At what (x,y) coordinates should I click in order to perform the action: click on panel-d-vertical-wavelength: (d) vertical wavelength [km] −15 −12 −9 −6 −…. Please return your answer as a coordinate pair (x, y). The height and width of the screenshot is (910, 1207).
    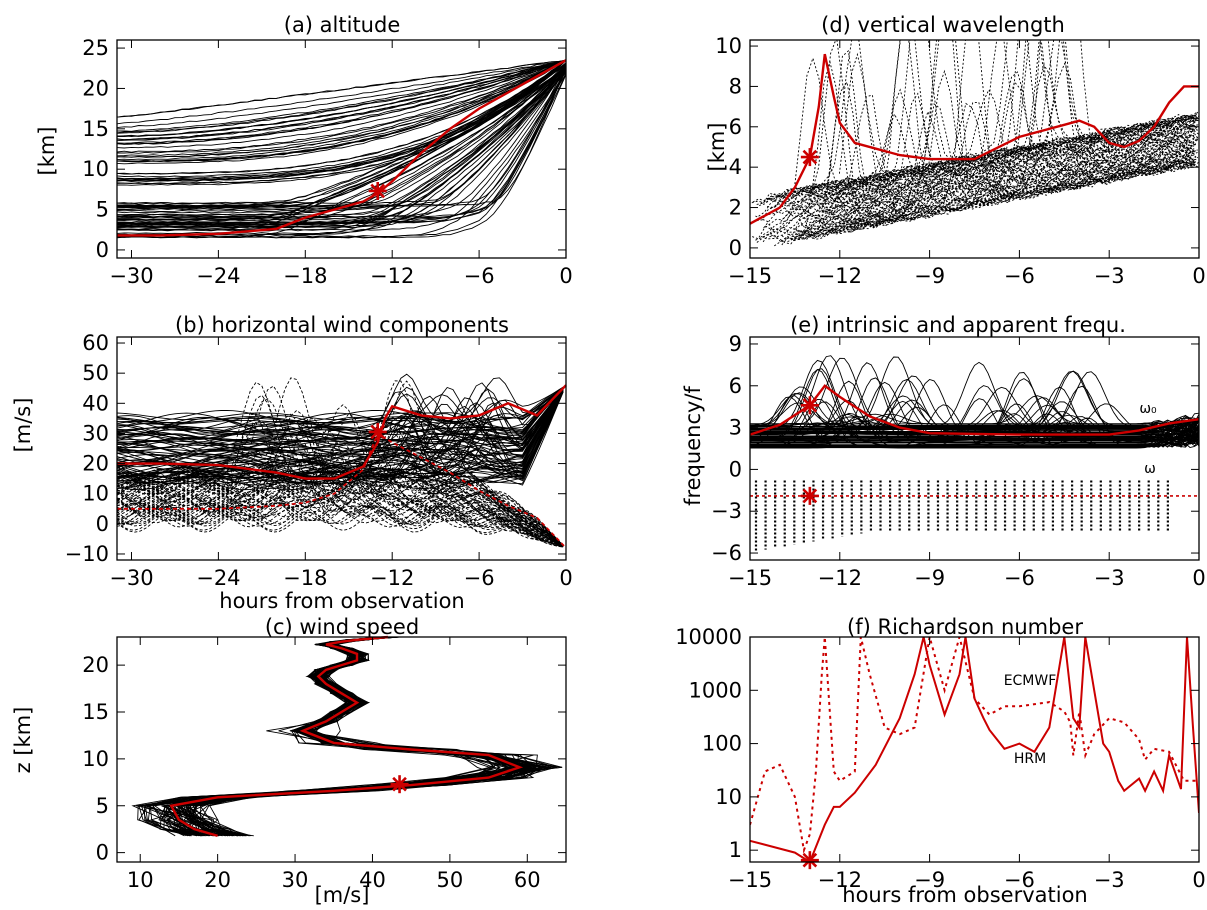
    Looking at the image, I should click on (955, 150).